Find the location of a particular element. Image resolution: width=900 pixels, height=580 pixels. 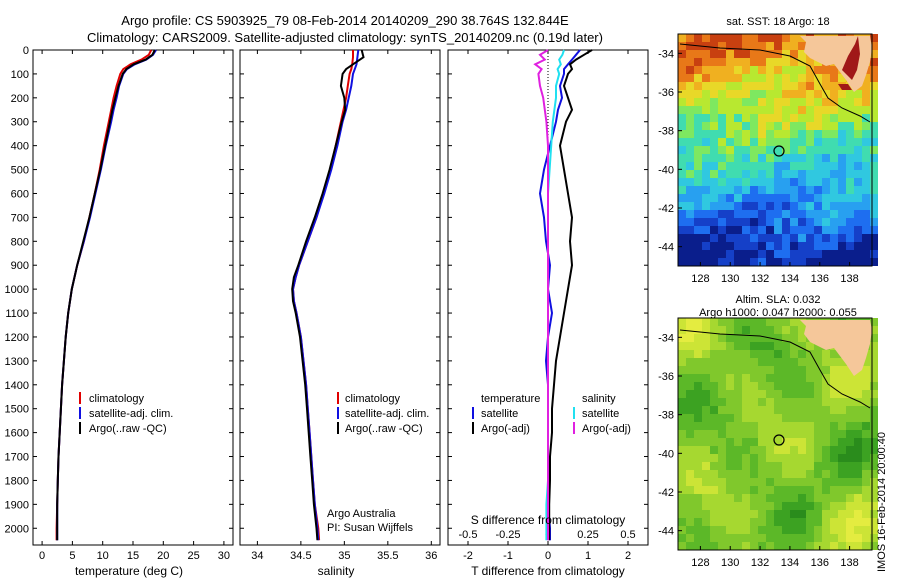

lat-tick-label: -34 is located at coordinates (666, 54).